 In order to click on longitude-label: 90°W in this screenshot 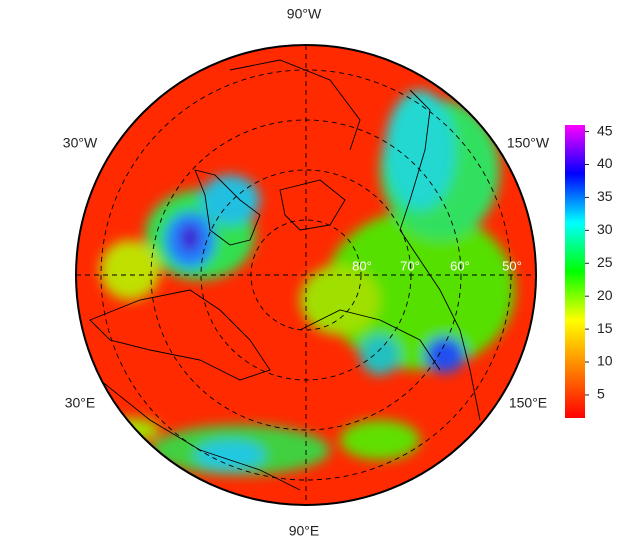, I will do `click(304, 14)`.